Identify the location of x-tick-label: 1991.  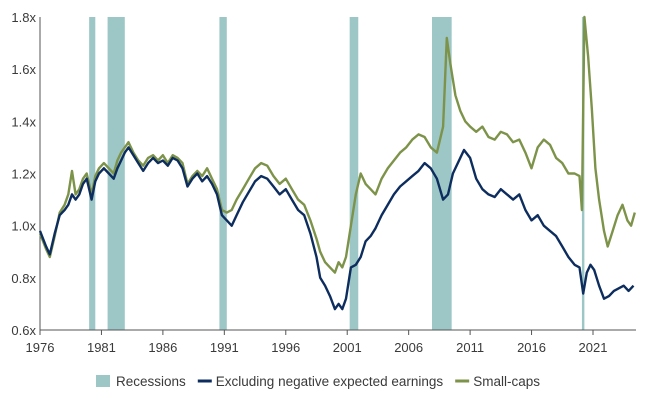
(224, 347).